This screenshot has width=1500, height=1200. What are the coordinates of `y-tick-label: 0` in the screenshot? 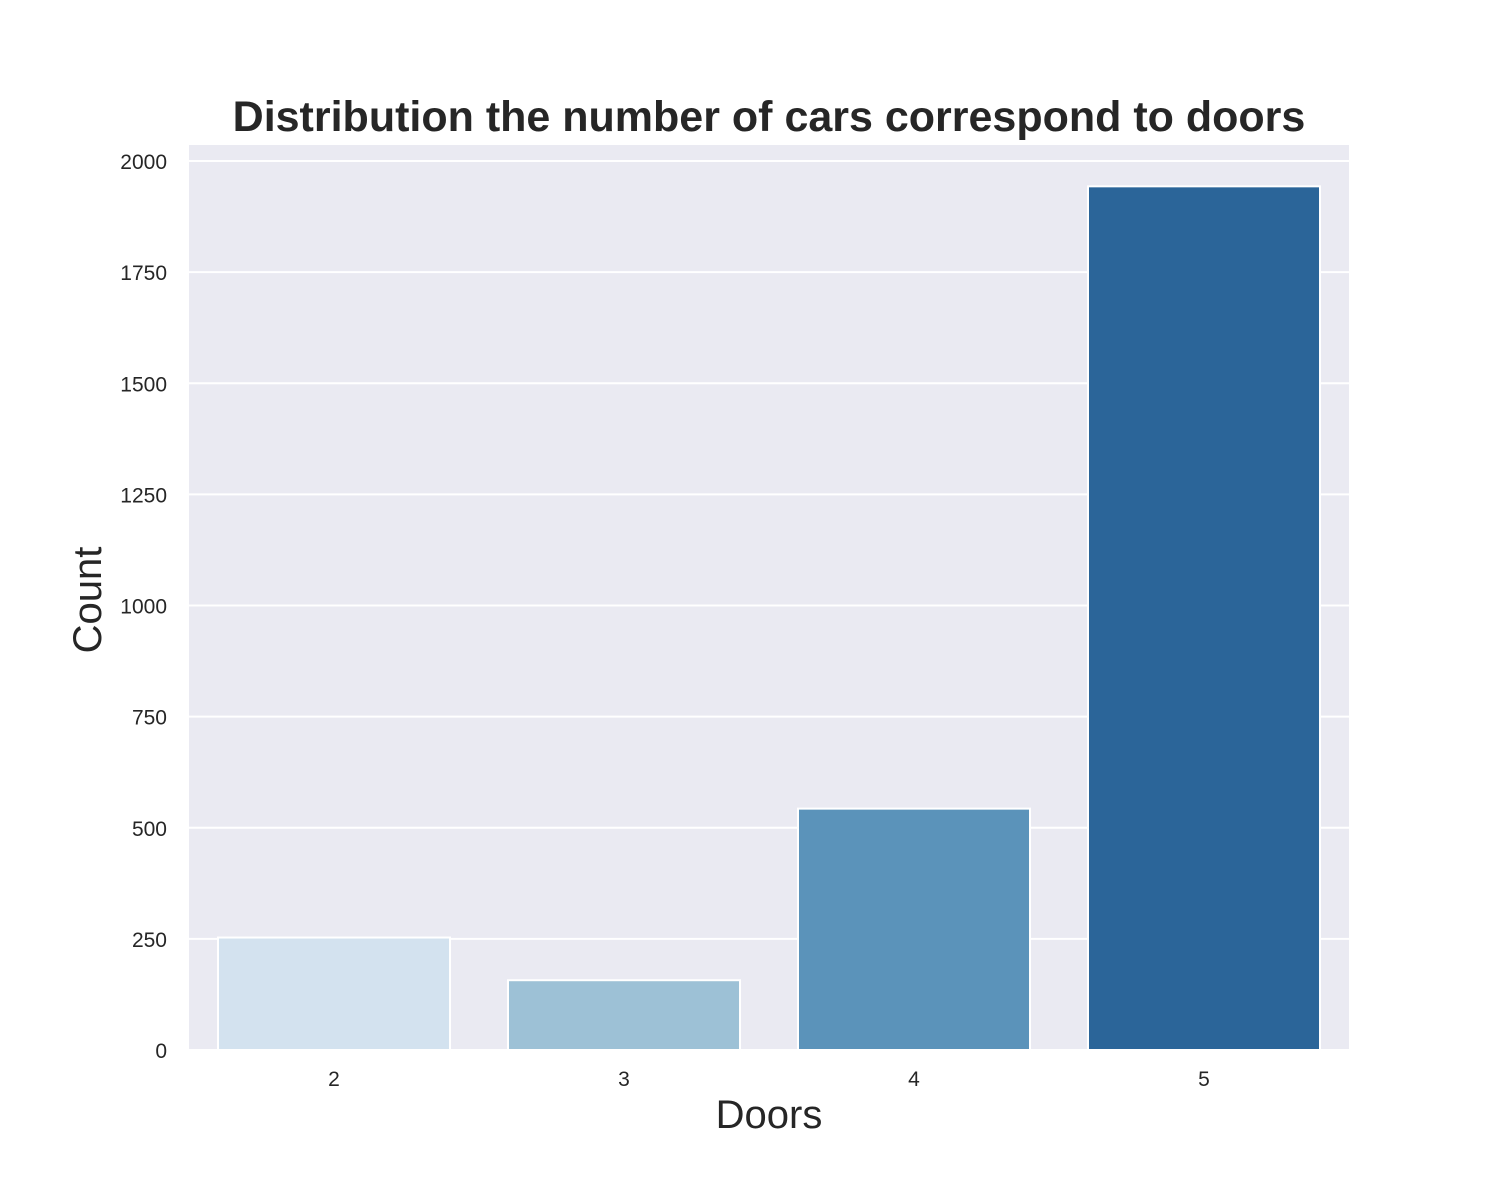 It's located at (161, 1051).